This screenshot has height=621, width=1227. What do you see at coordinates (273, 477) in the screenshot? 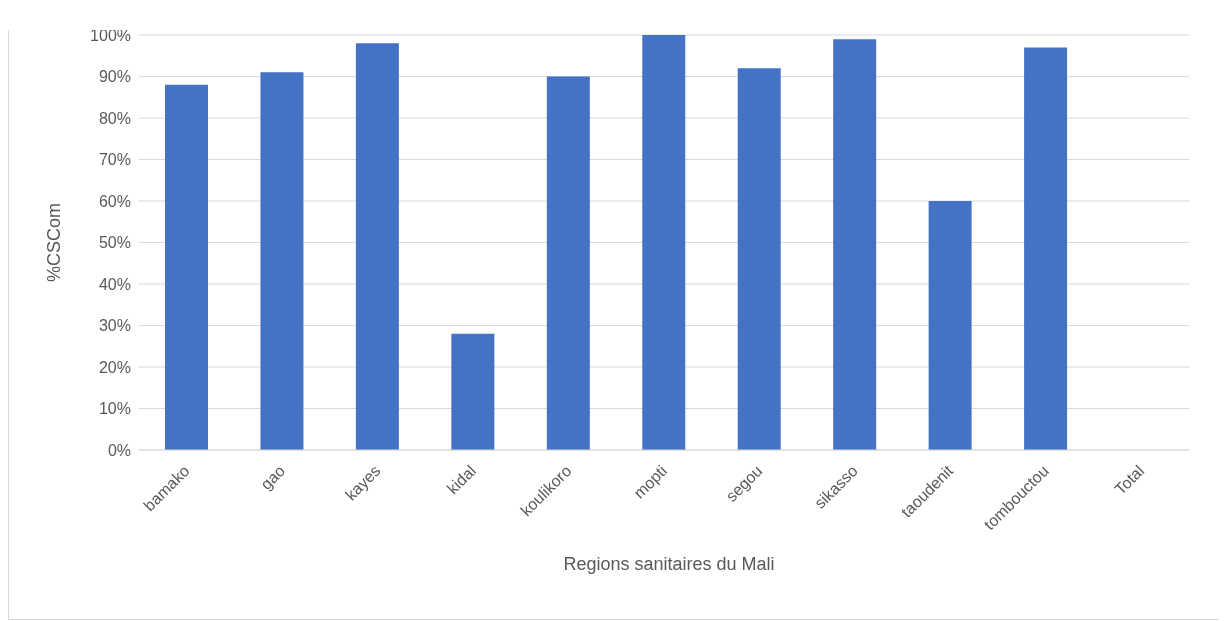
I see `x-tick-label: gao` at bounding box center [273, 477].